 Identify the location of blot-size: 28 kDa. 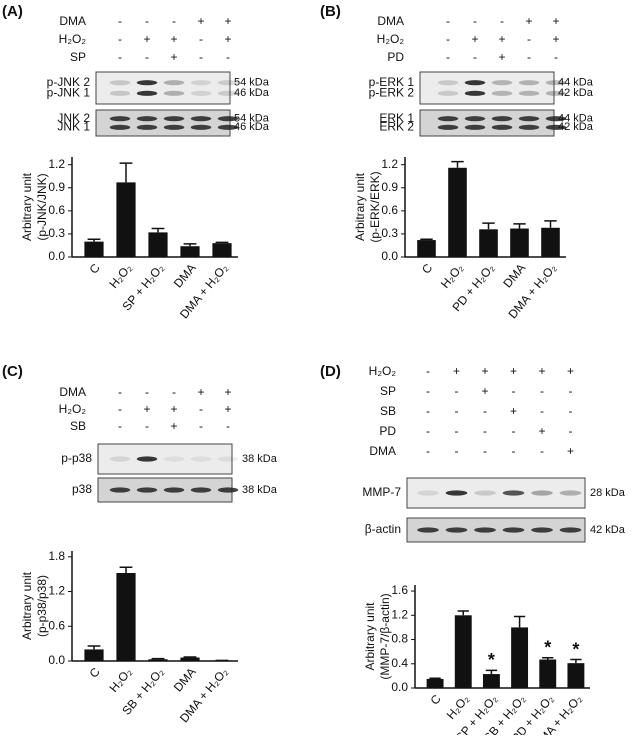
(608, 493).